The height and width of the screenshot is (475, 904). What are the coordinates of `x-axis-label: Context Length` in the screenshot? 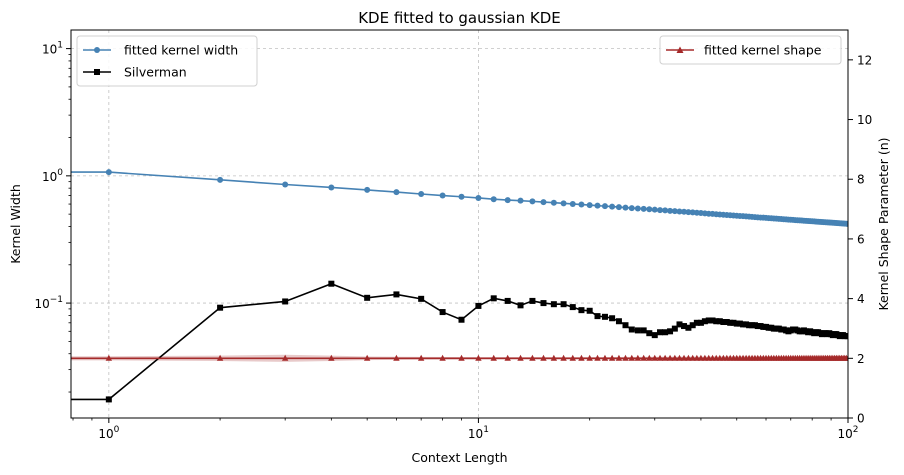 It's located at (459, 457).